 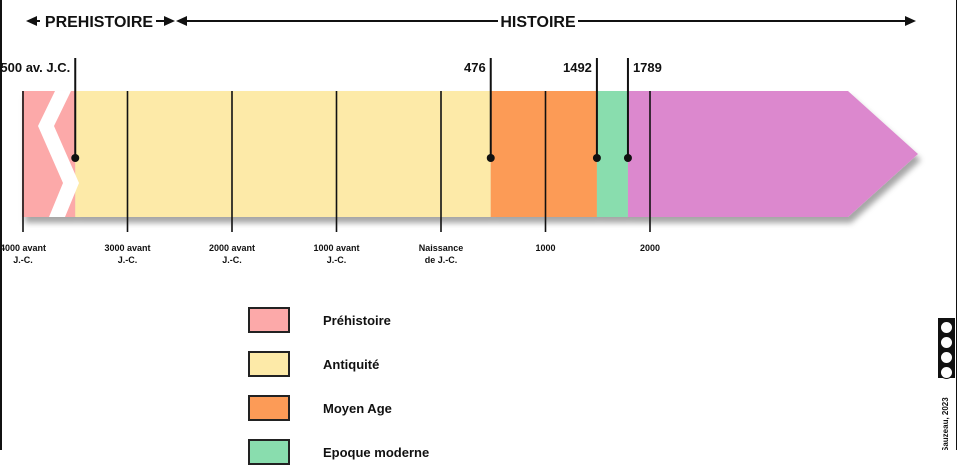 What do you see at coordinates (441, 260) in the screenshot?
I see `tick-label-line: de J.-C.` at bounding box center [441, 260].